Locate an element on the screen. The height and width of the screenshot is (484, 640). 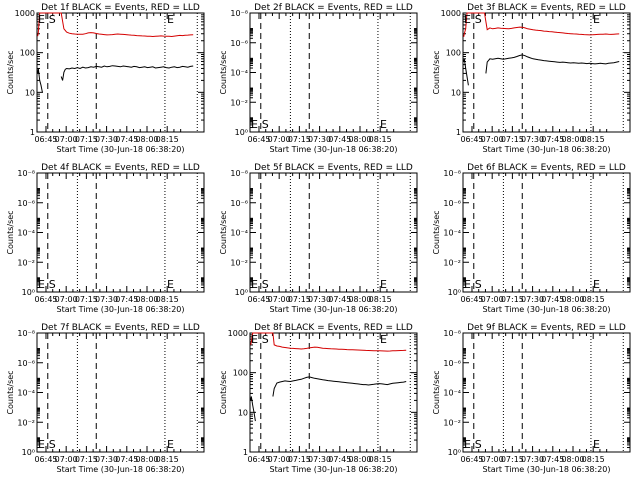
panel-title: Det 5f BLACK = Events, RED = LLD is located at coordinates (333, 168).